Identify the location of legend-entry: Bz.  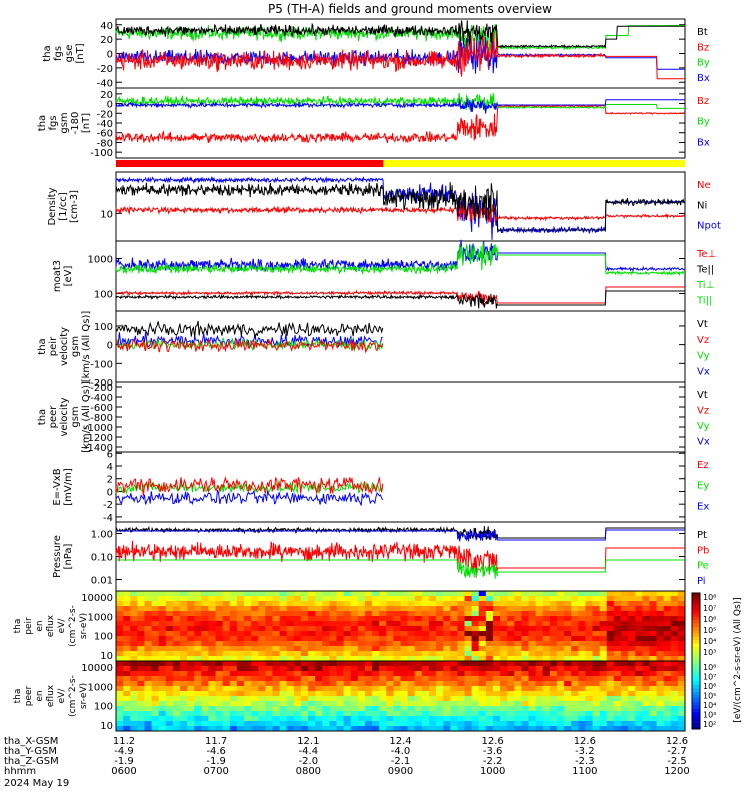
(703, 101).